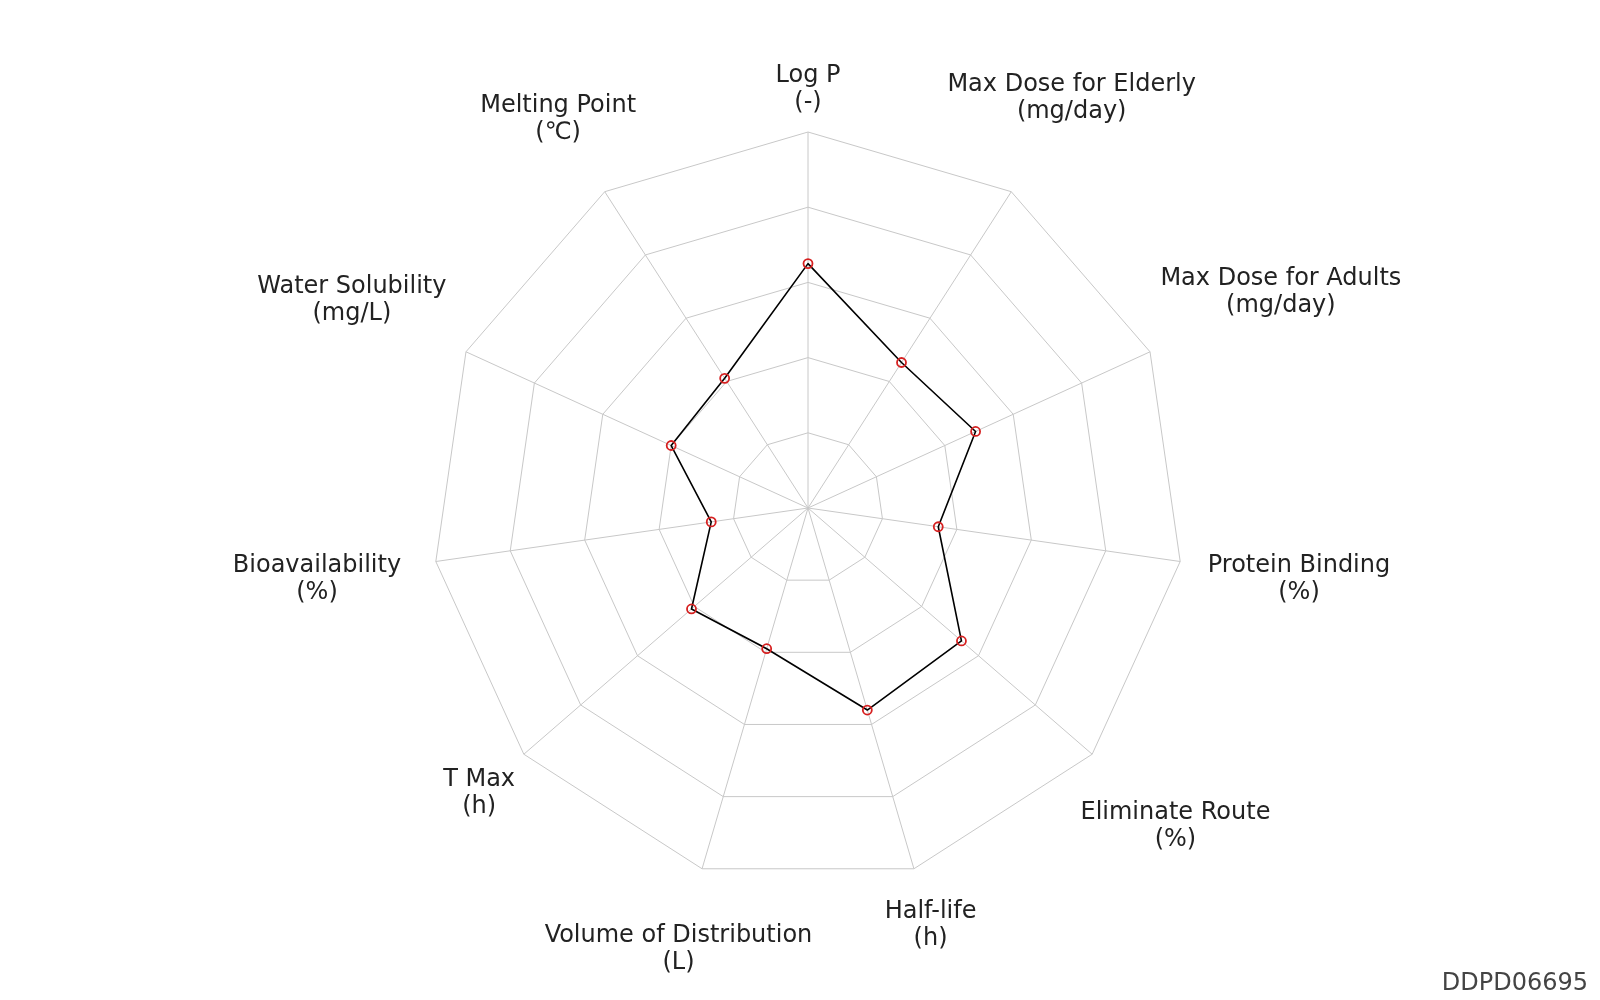 This screenshot has width=1600, height=1000. Describe the element at coordinates (930, 924) in the screenshot. I see `spoke-label: Half-life (h)` at that location.